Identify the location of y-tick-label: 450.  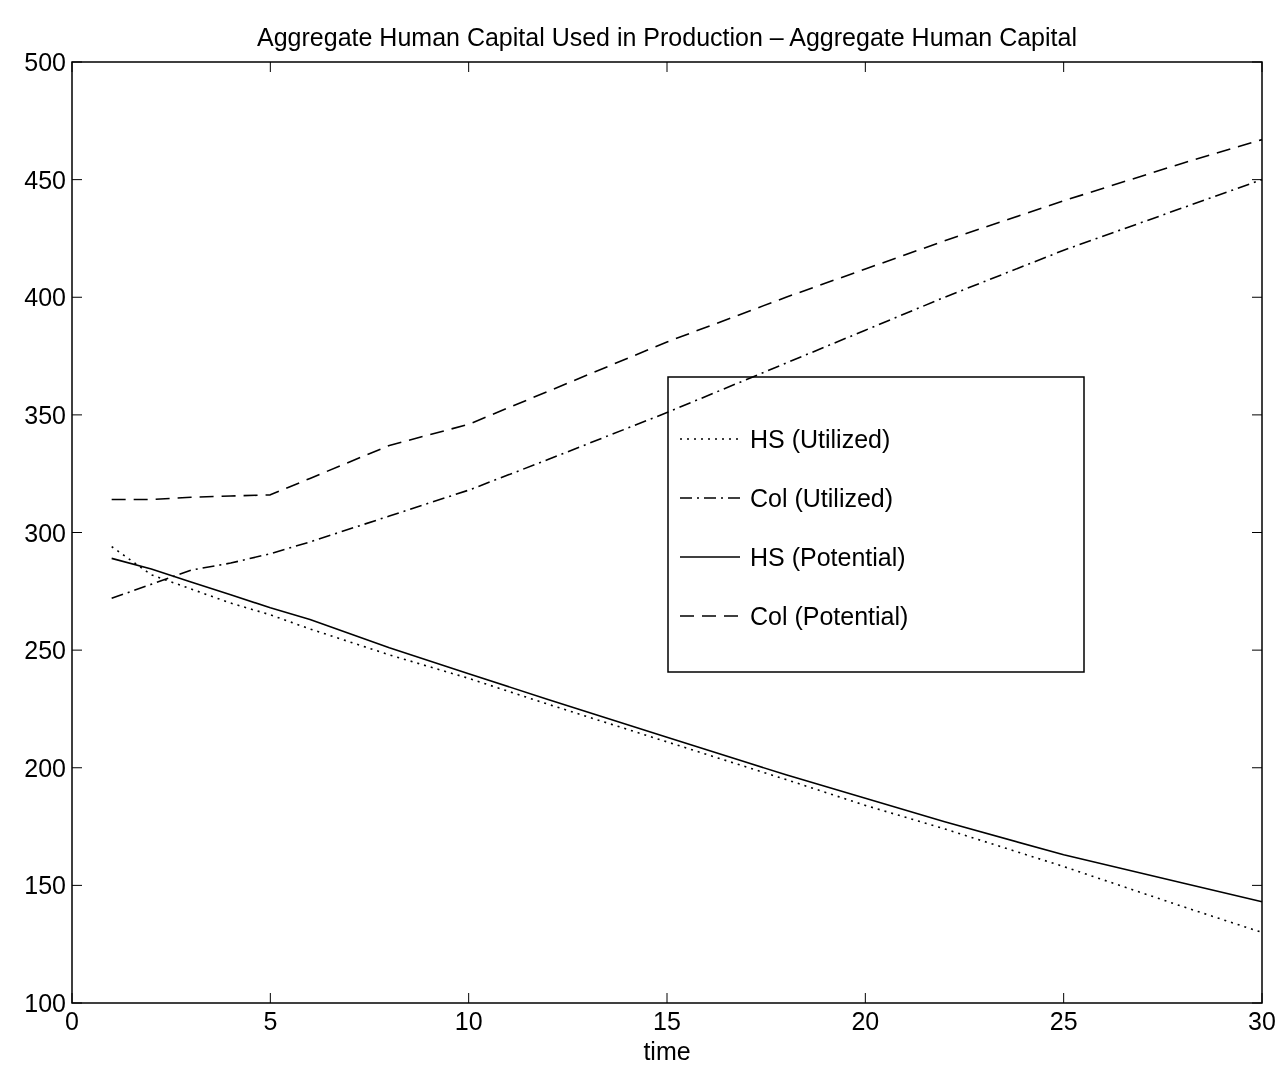
(45, 179).